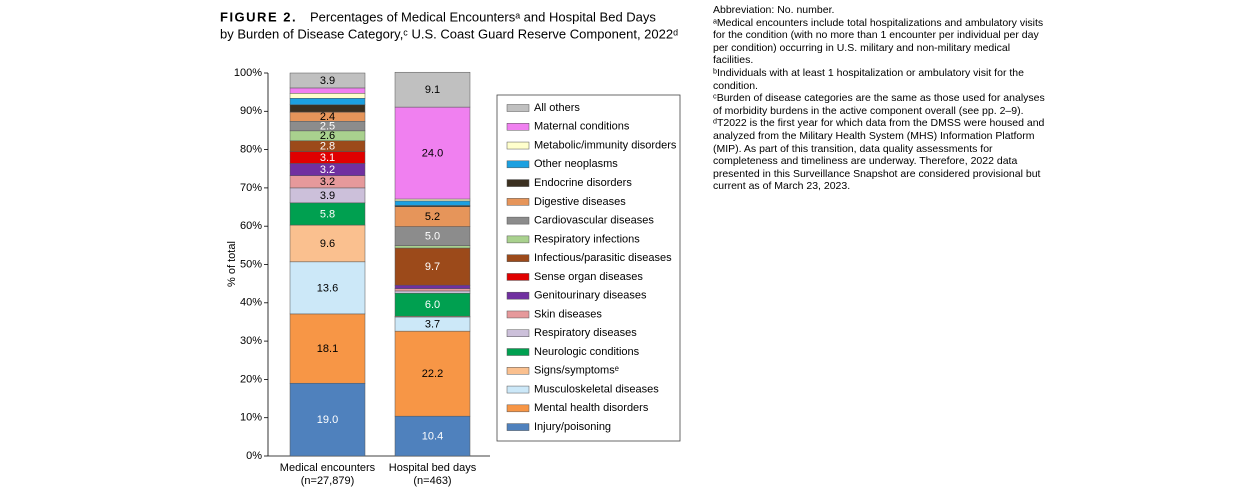 The height and width of the screenshot is (495, 1250). Describe the element at coordinates (774, 10) in the screenshot. I see `note: Abbreviation: No. number.` at that location.